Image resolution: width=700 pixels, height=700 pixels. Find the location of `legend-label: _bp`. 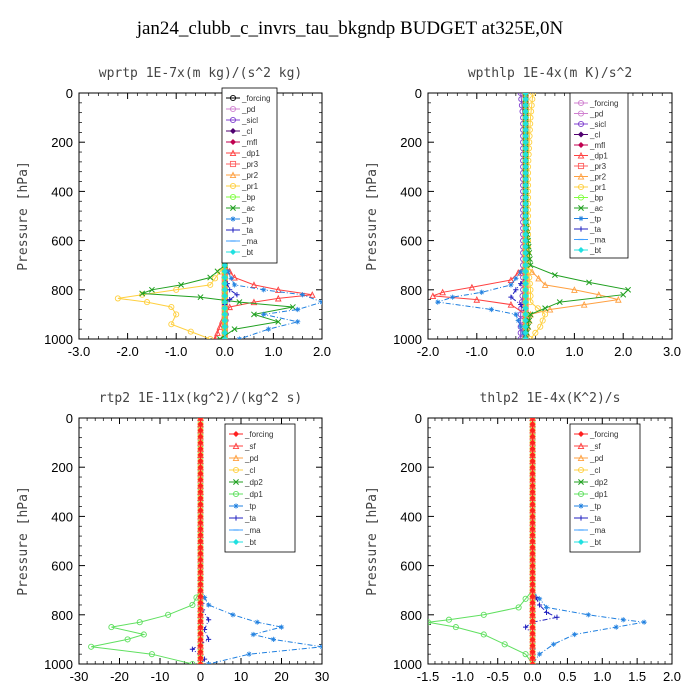

legend-label: _bp is located at coordinates (596, 198).